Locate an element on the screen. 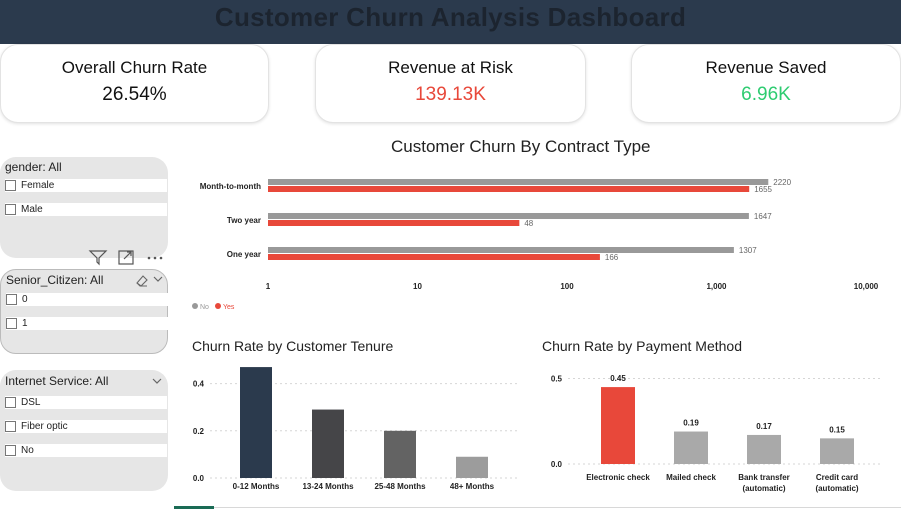 The width and height of the screenshot is (901, 509). y-tick-label: 0.5 is located at coordinates (557, 379).